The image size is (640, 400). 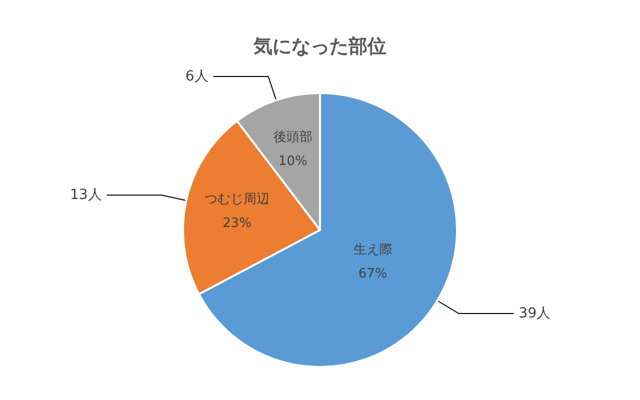 What do you see at coordinates (196, 76) in the screenshot?
I see `data-label: 6人` at bounding box center [196, 76].